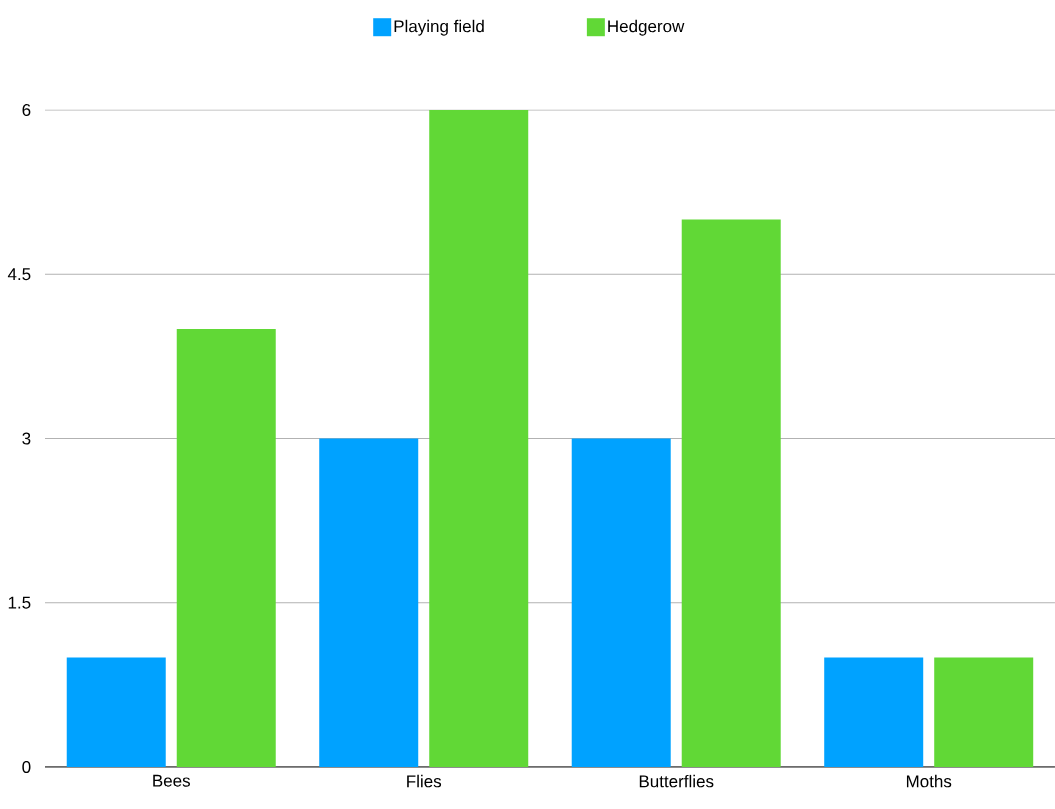 The image size is (1055, 809). I want to click on y-tick-label: 1.5, so click(19, 602).